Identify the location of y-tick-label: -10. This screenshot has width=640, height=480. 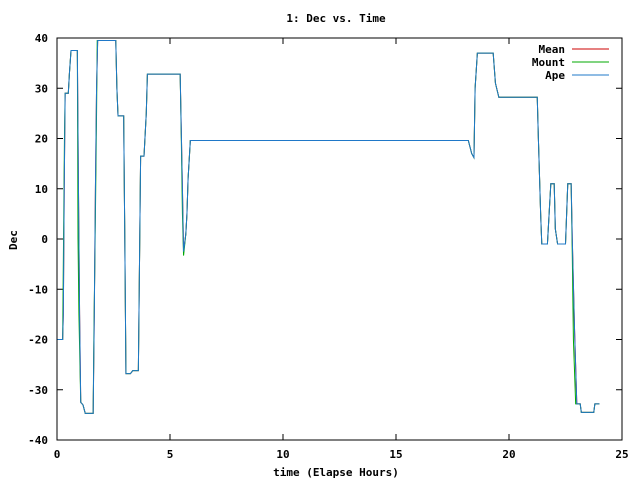
(38, 289).